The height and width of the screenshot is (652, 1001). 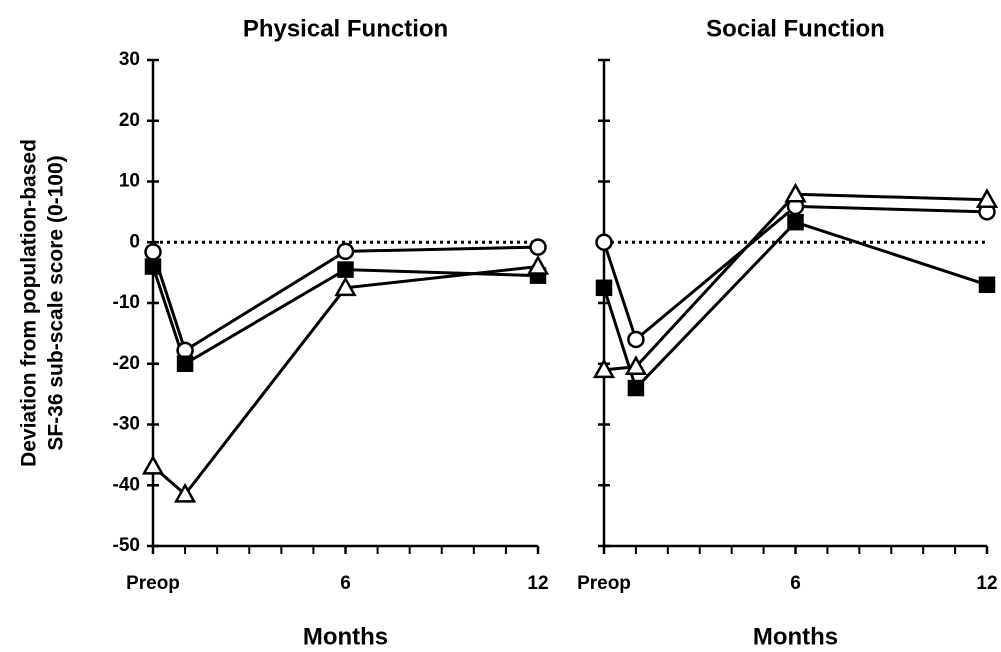 What do you see at coordinates (129, 181) in the screenshot?
I see `y-tick-label: 10` at bounding box center [129, 181].